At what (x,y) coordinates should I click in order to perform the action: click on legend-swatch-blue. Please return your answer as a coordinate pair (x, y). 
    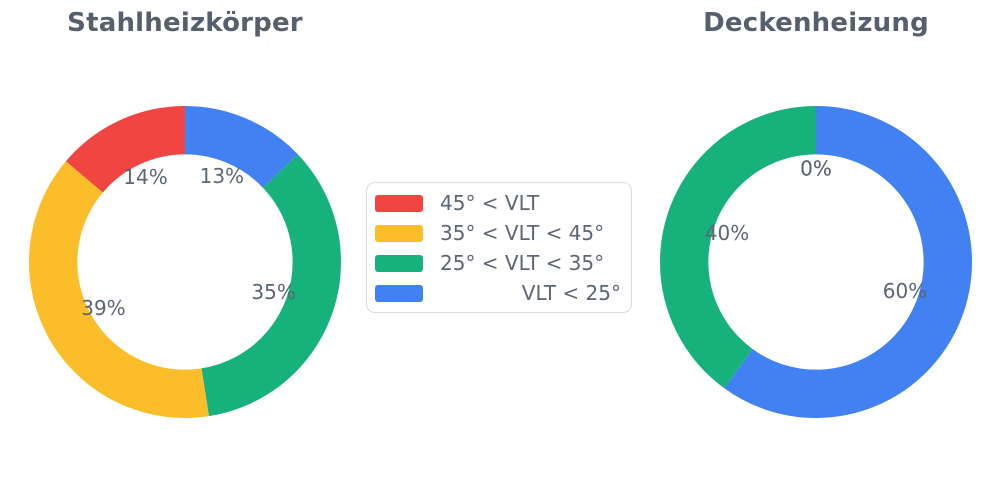
    Looking at the image, I should click on (399, 293).